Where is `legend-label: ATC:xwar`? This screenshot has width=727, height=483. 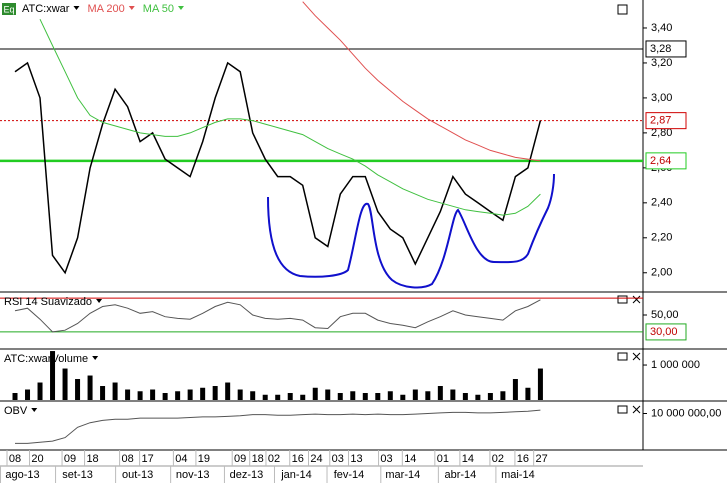
legend-label: ATC:xwar is located at coordinates (46, 9).